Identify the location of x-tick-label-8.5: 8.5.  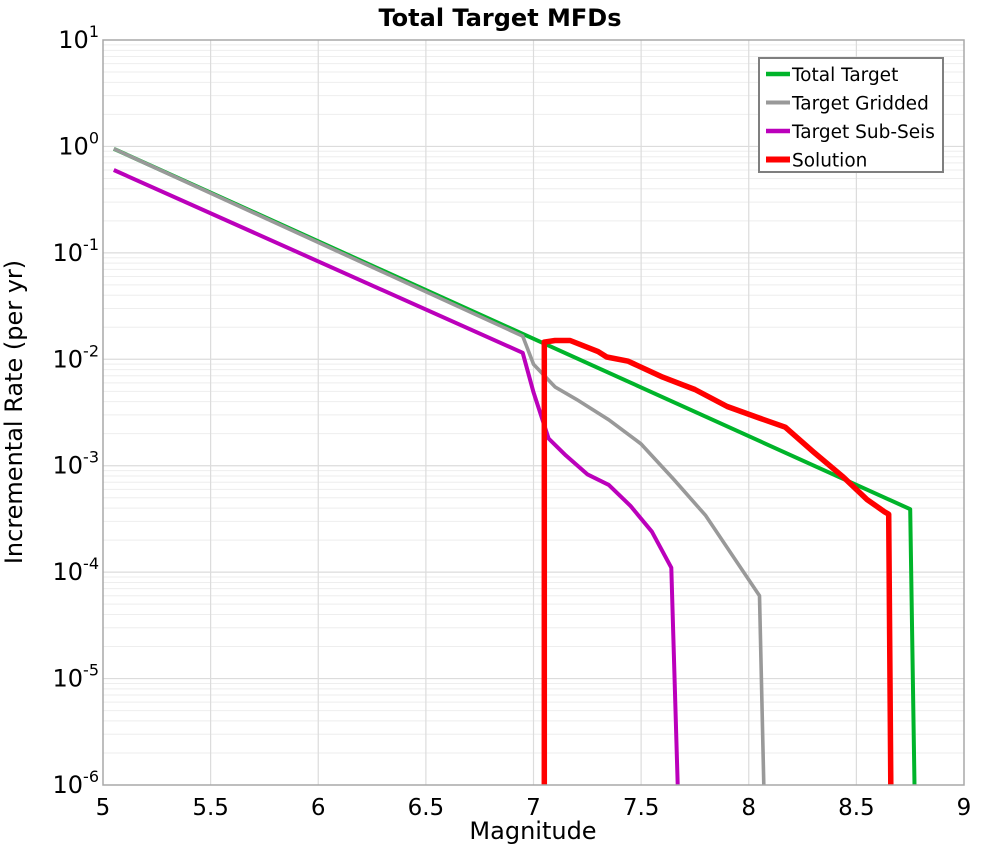
(856, 808).